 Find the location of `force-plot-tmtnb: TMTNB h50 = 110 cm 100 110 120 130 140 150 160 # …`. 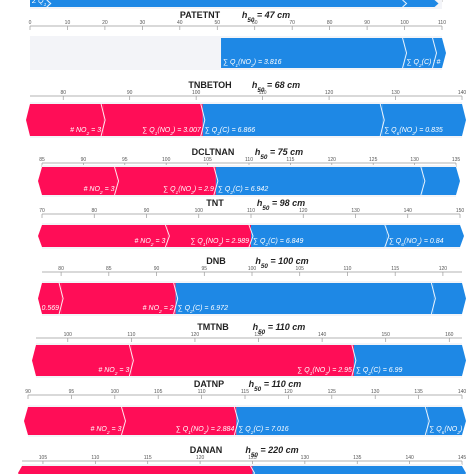

force-plot-tmtnb: TMTNB h50 = 110 cm 100 110 120 130 140 150 160 # … is located at coordinates (249, 350).